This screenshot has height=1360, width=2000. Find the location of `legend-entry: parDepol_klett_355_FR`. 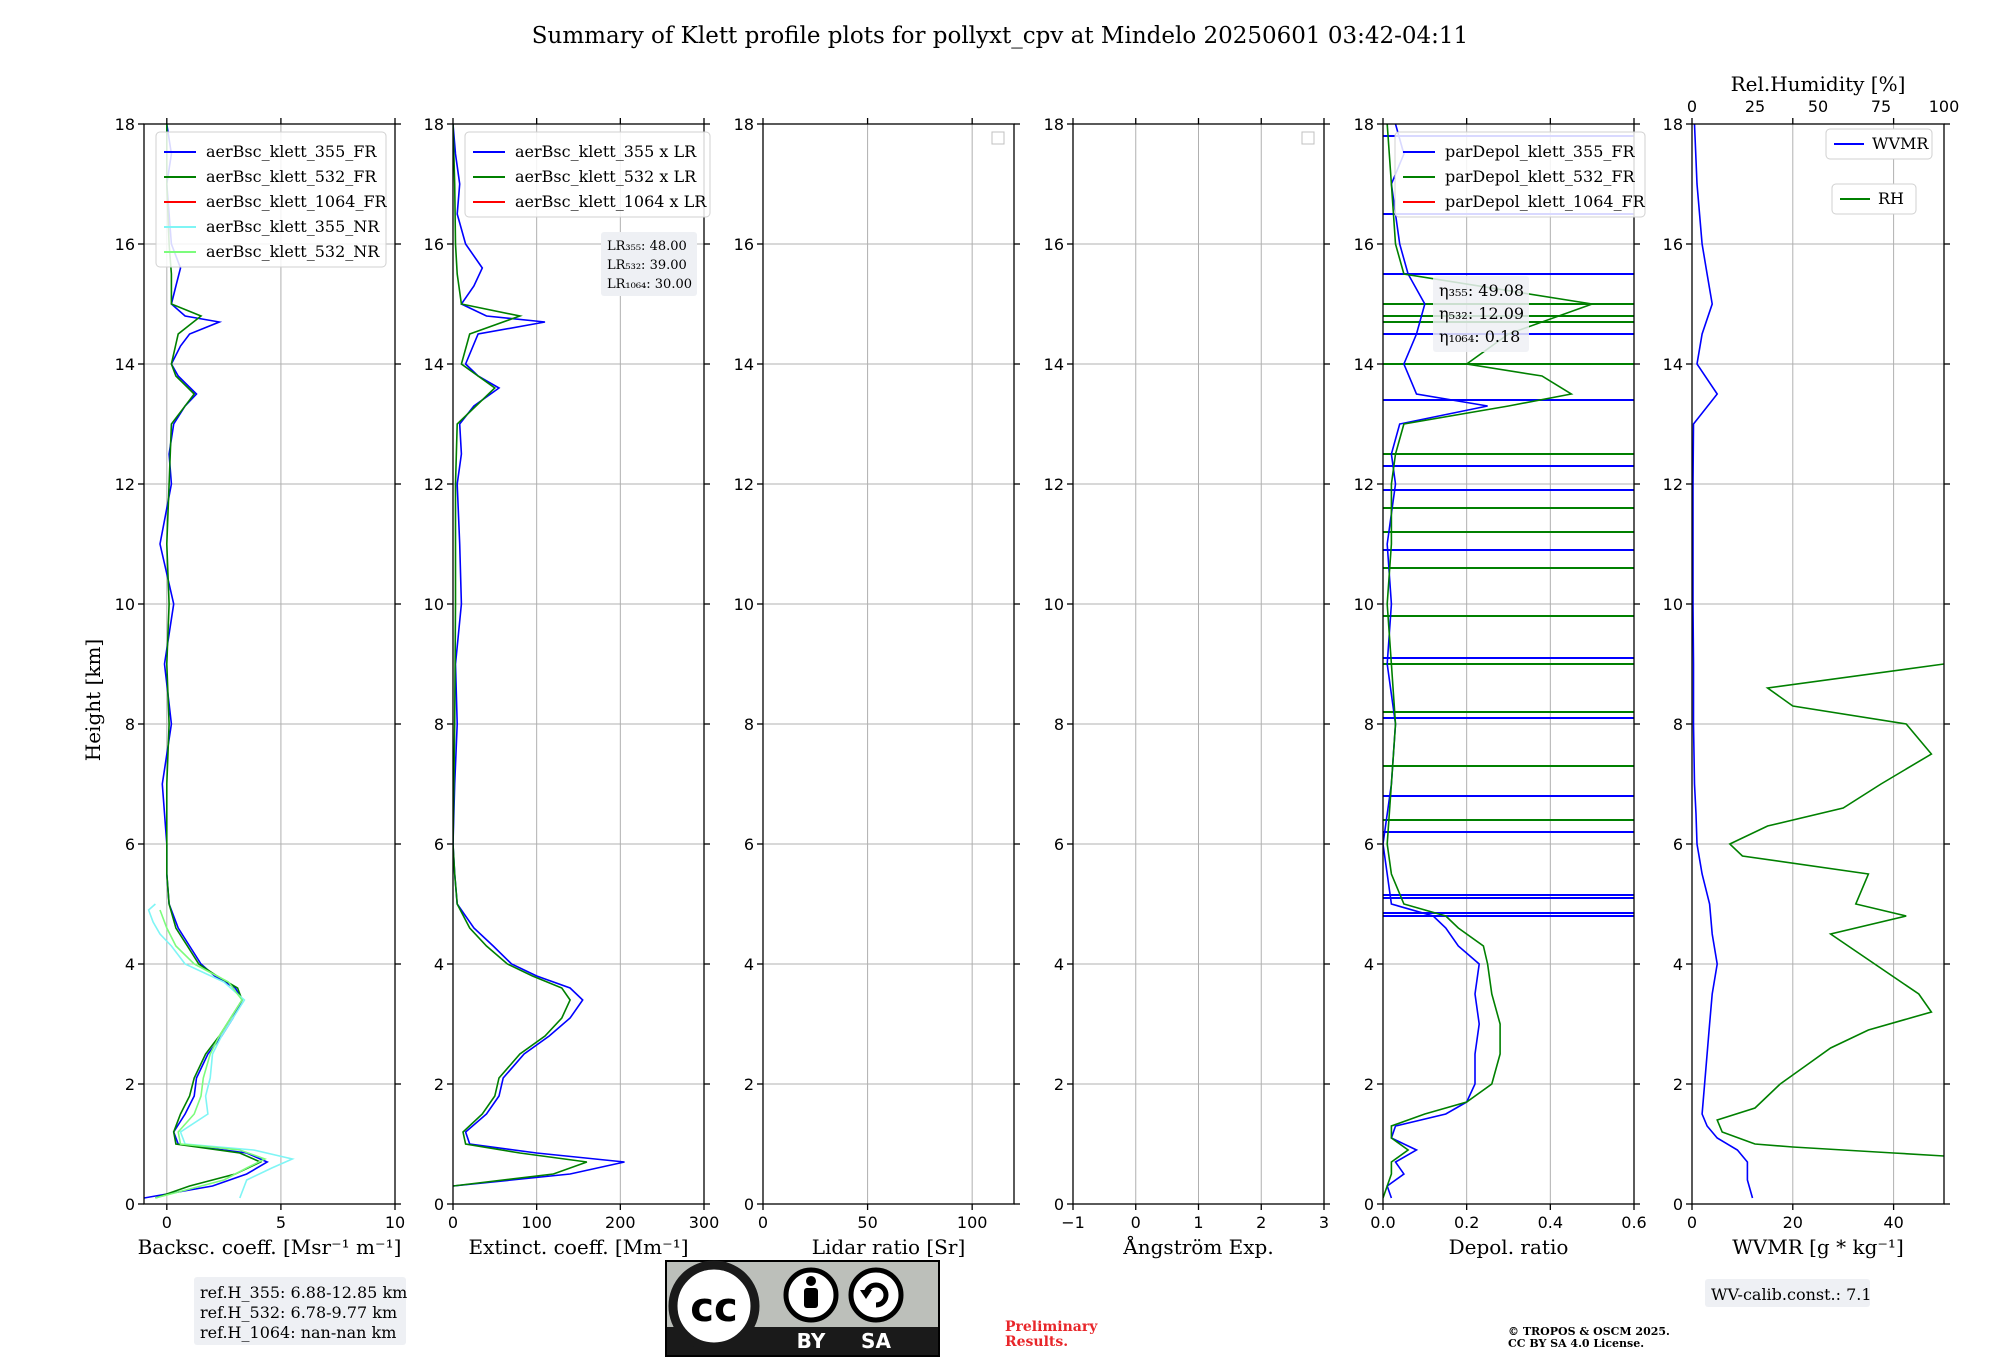

legend-entry: parDepol_klett_355_FR is located at coordinates (1540, 151).